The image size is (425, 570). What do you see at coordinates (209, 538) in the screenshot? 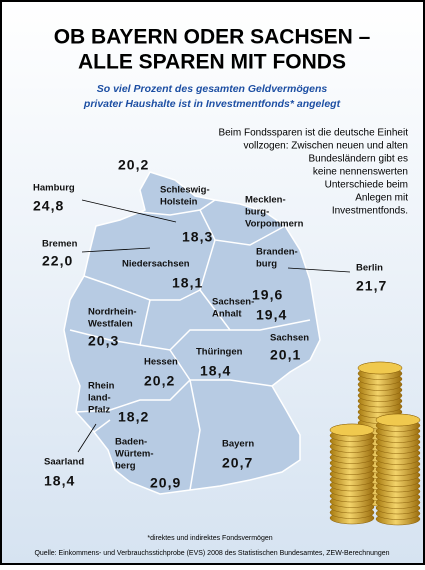
I see `footnote: *direktes und indirektes Fondsvermögen` at bounding box center [209, 538].